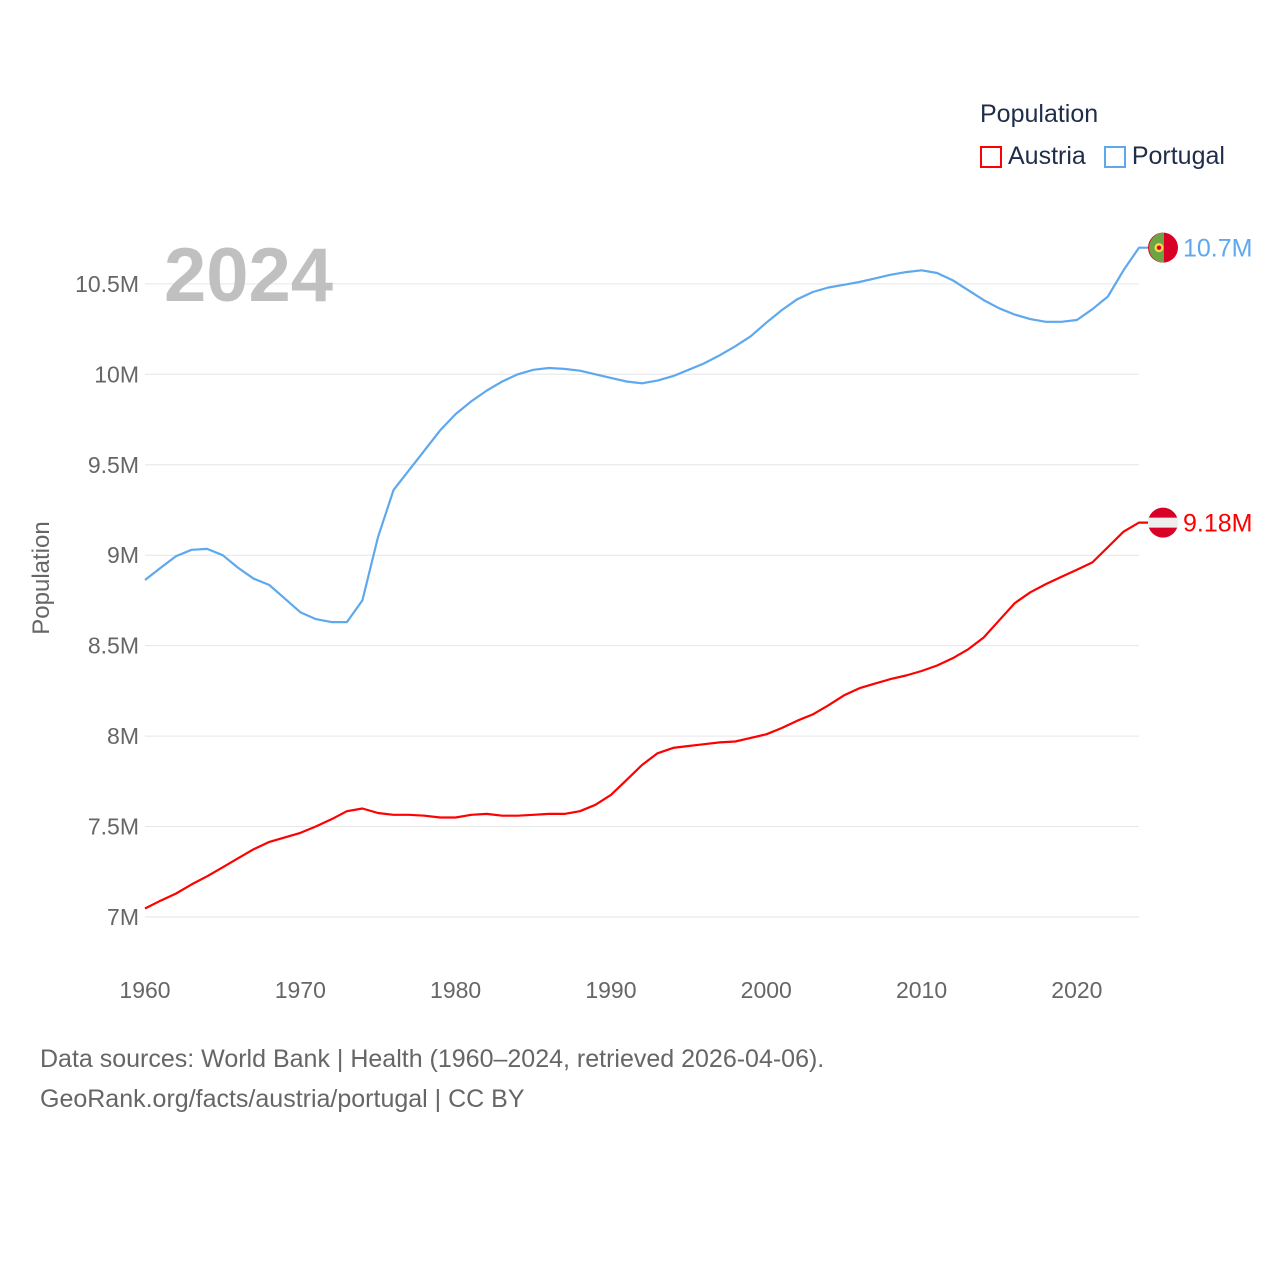 The height and width of the screenshot is (1280, 1280). What do you see at coordinates (123, 555) in the screenshot?
I see `y-tick-label: 9M` at bounding box center [123, 555].